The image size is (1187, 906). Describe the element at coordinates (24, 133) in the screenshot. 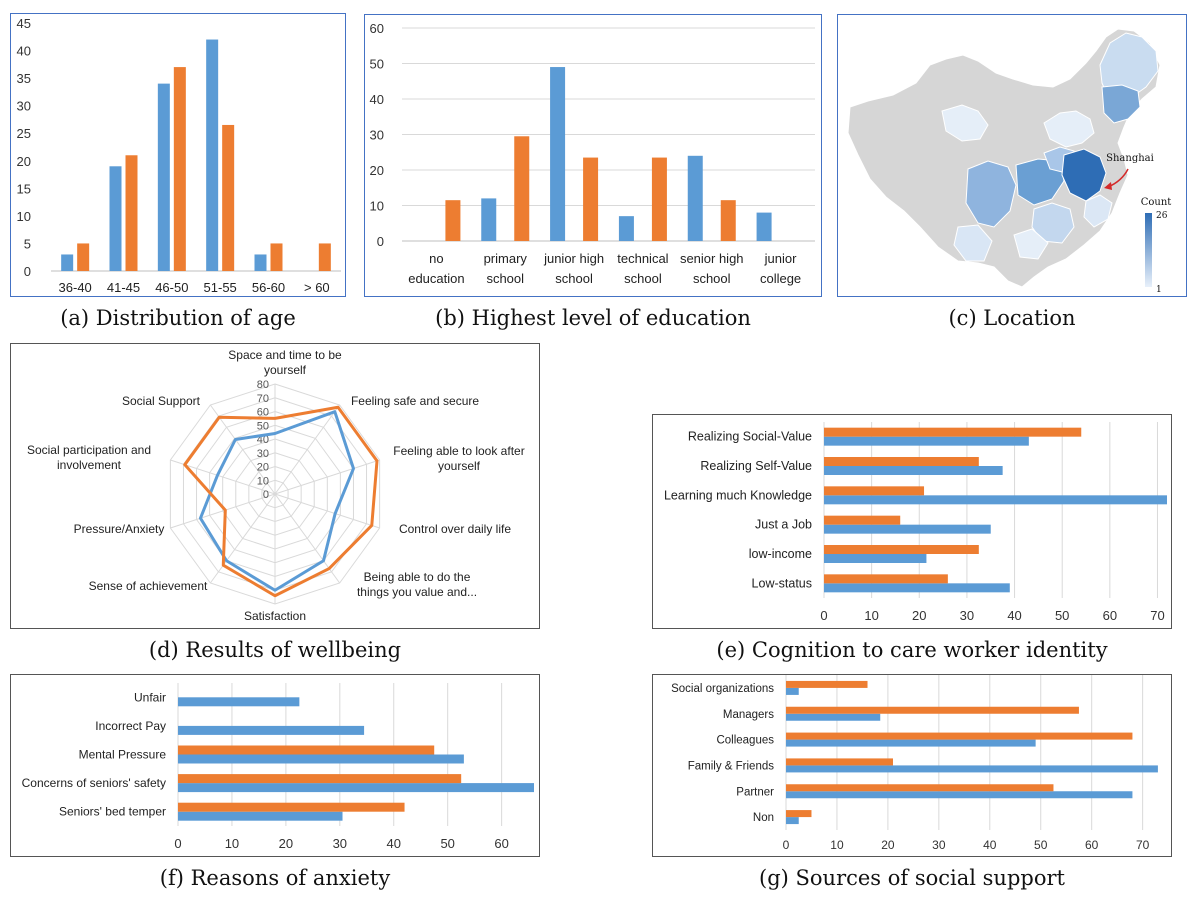

I see `y-tick-label: 25` at that location.